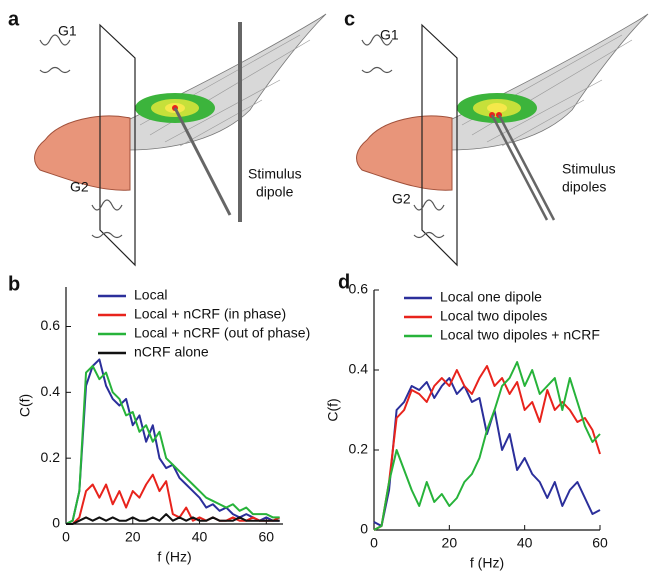  I want to click on legend-label: Local + nCRF (in phase), so click(210, 314).